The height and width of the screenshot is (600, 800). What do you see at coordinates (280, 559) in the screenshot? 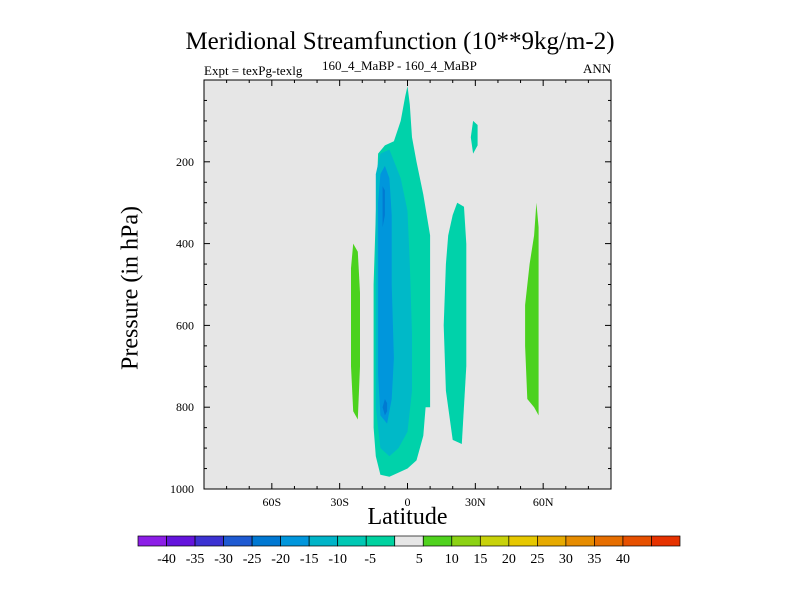
I see `colorbar-label: -20` at bounding box center [280, 559].